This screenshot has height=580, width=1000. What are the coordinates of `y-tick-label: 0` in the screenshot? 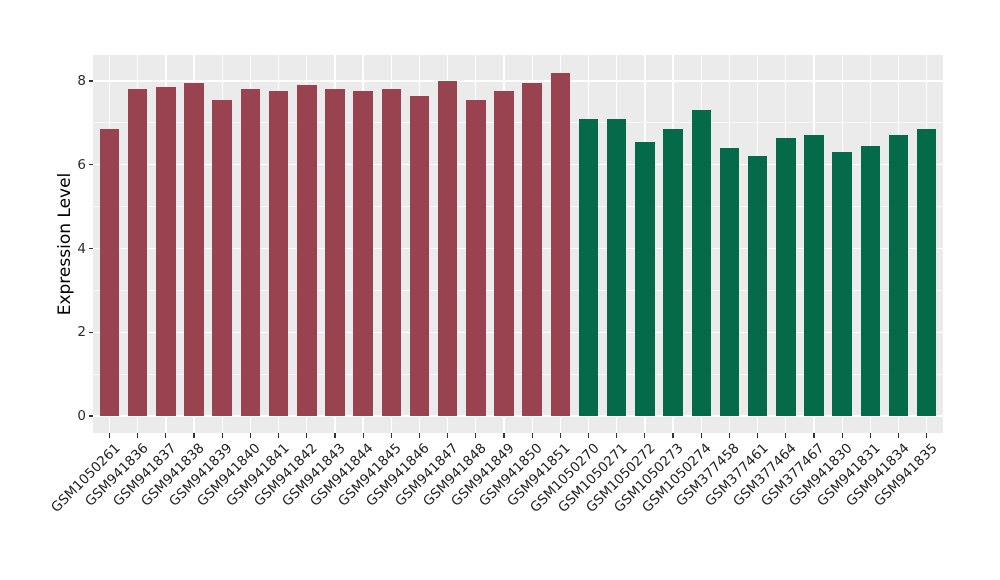 It's located at (81, 416).